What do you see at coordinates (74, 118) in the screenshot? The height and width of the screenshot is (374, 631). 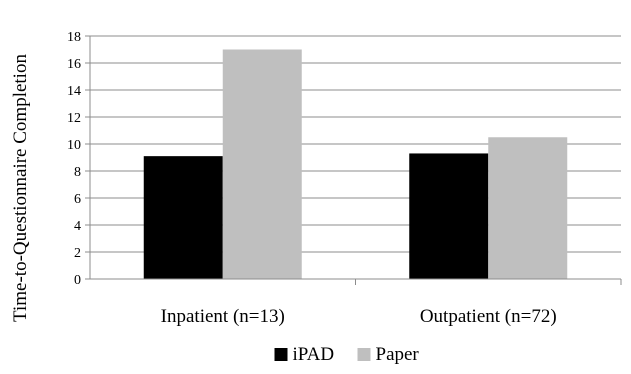 I see `y-tick-label: 12` at bounding box center [74, 118].